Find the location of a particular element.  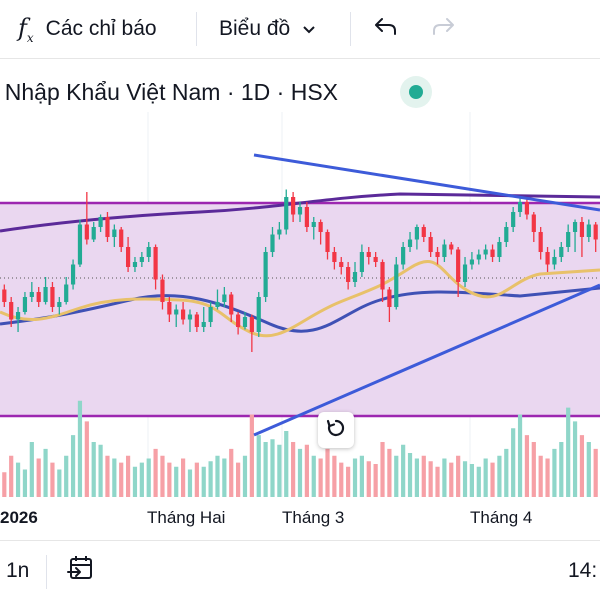

symbol-title-row: t Nhập Khẩu Việt Nam · 1D · HSX is located at coordinates (169, 92).